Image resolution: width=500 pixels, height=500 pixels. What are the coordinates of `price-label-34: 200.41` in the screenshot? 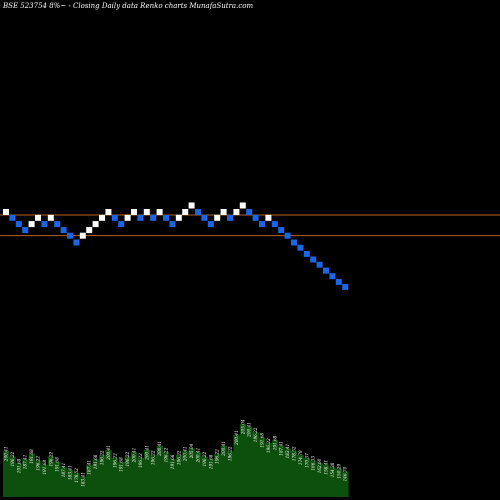 It's located at (223, 449).